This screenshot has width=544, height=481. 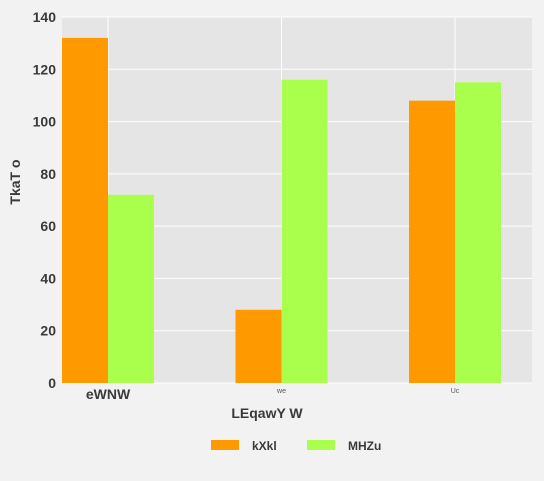 I want to click on bar-kXkl-eWNW, so click(x=85, y=210).